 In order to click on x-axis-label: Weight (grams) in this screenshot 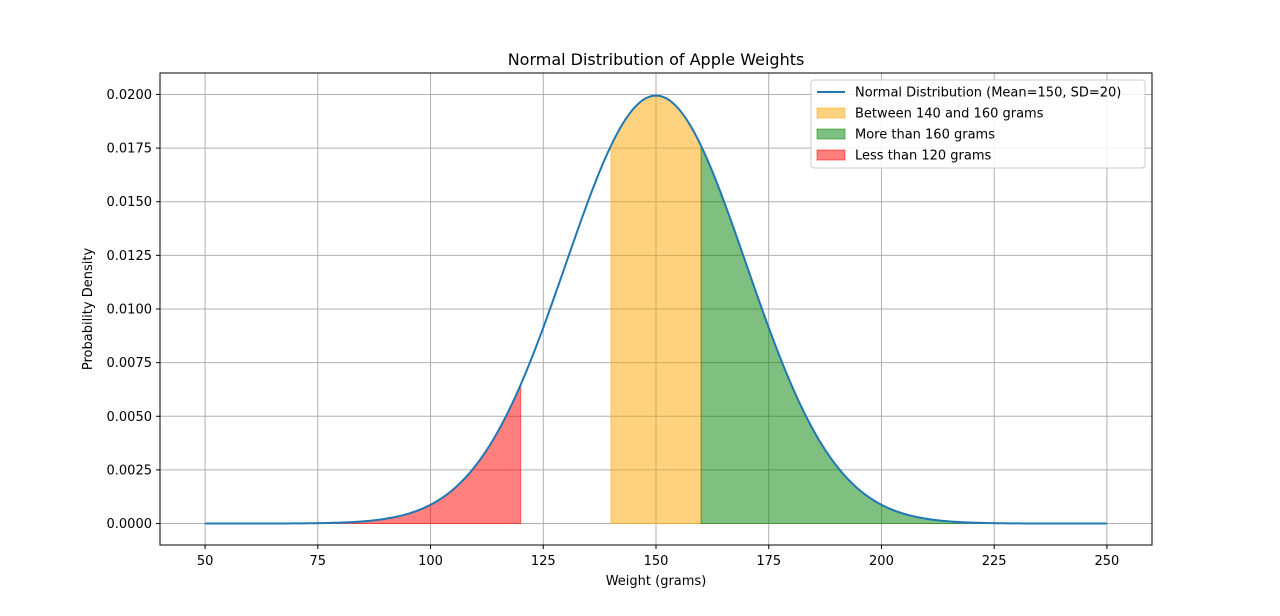, I will do `click(656, 581)`.